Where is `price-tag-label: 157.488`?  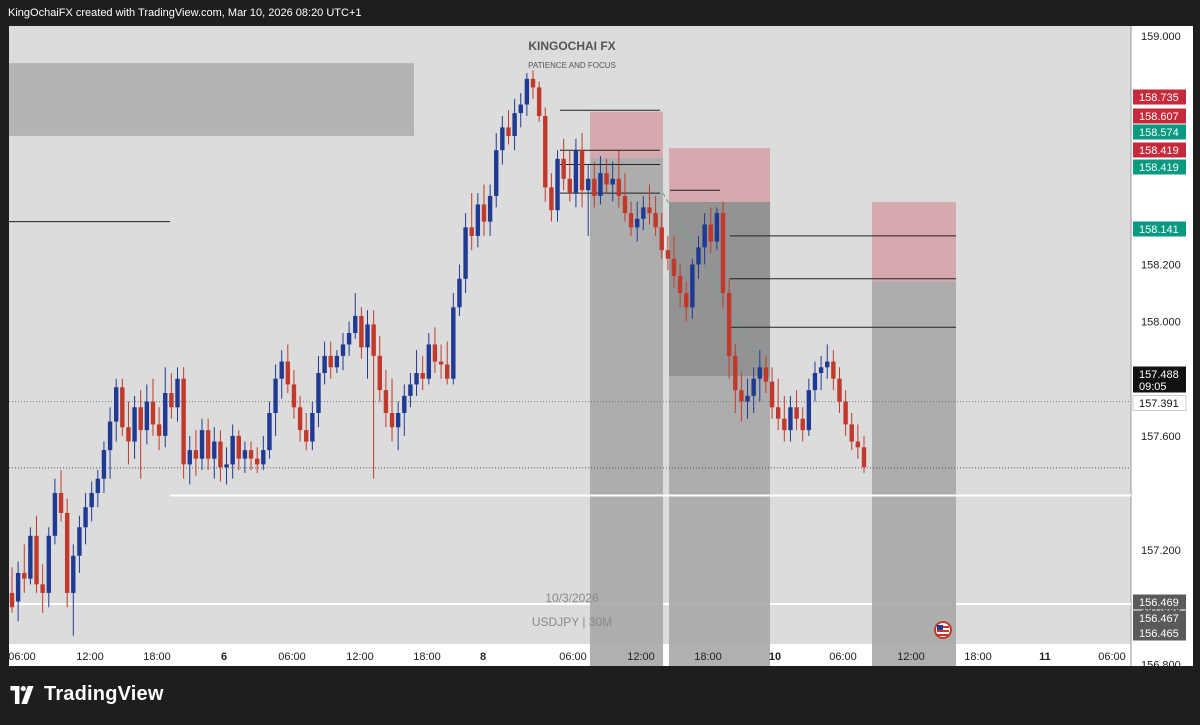 price-tag-label: 157.488 is located at coordinates (1159, 375).